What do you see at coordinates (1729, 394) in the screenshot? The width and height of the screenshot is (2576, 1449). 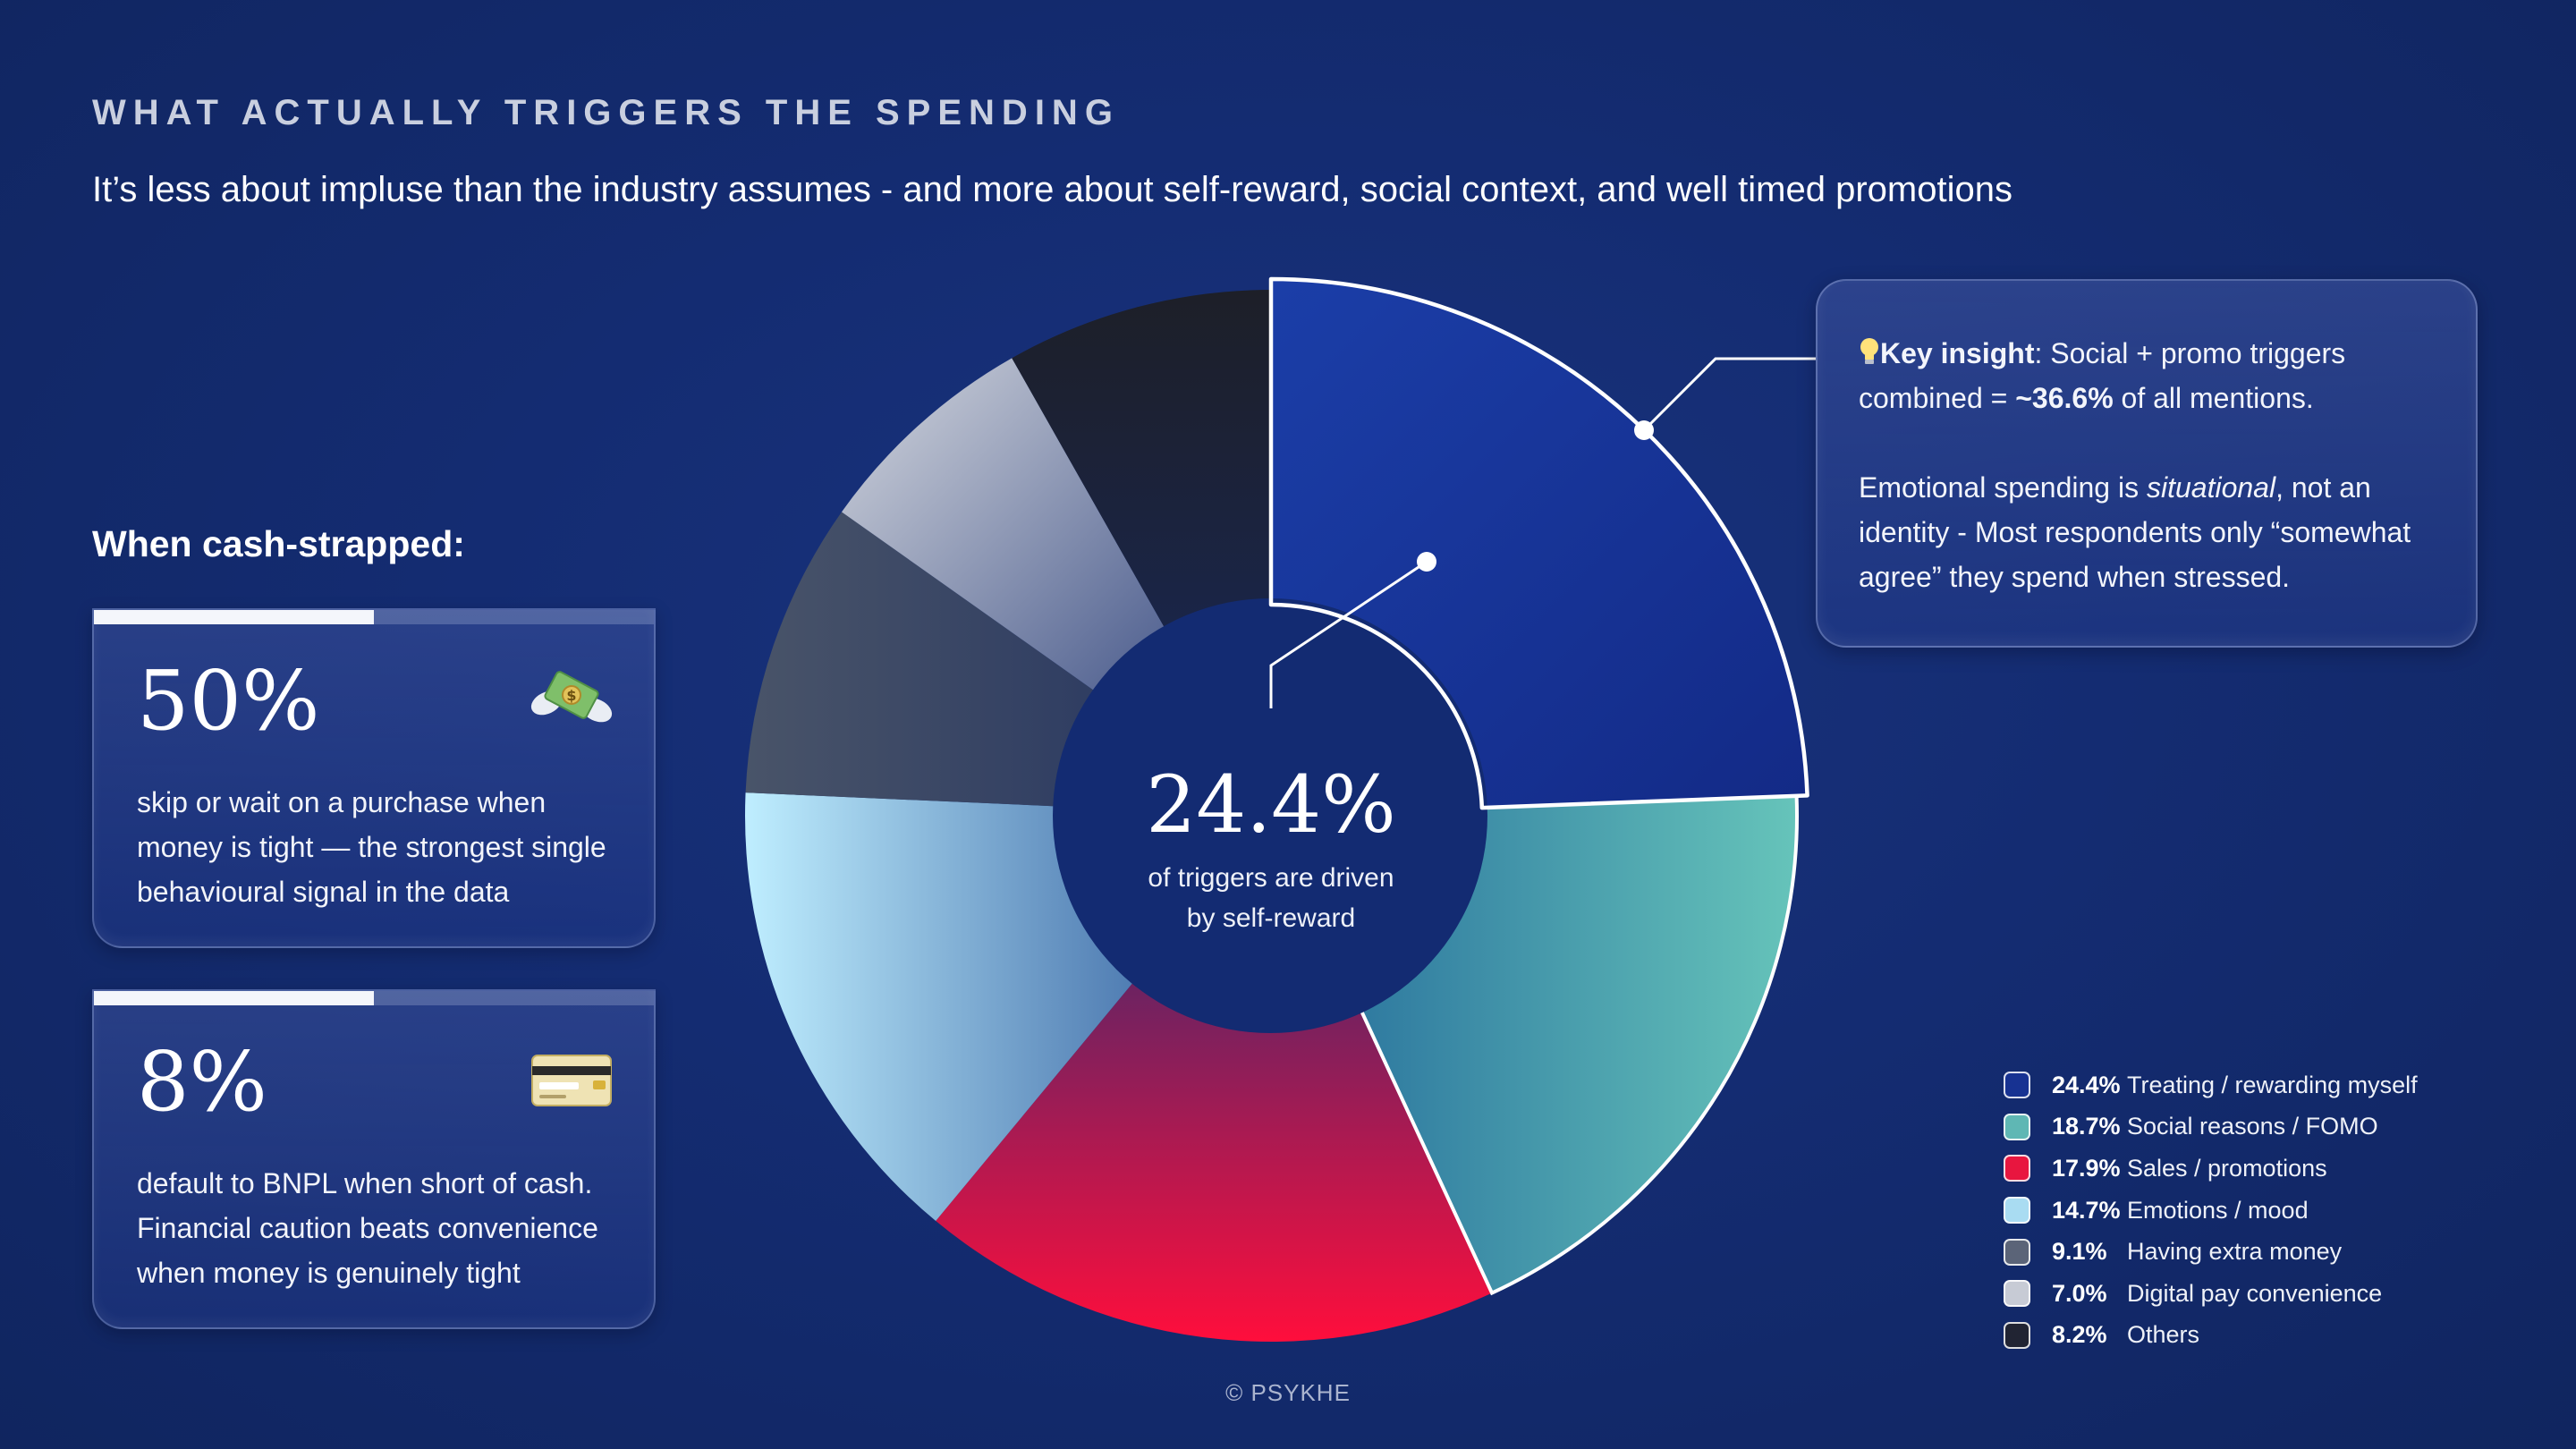 I see `insight-callout-line` at bounding box center [1729, 394].